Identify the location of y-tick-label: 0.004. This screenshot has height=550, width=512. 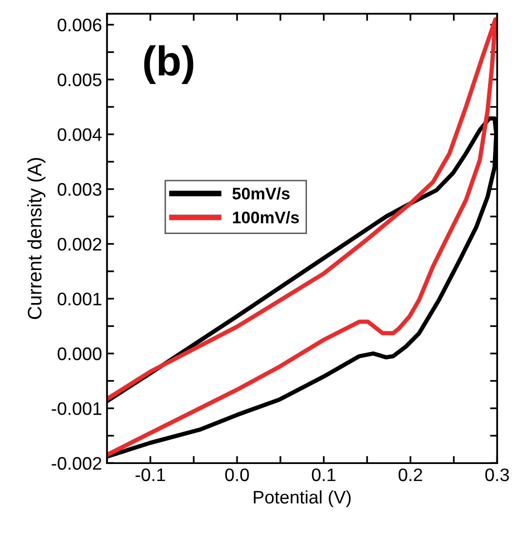
(80, 135).